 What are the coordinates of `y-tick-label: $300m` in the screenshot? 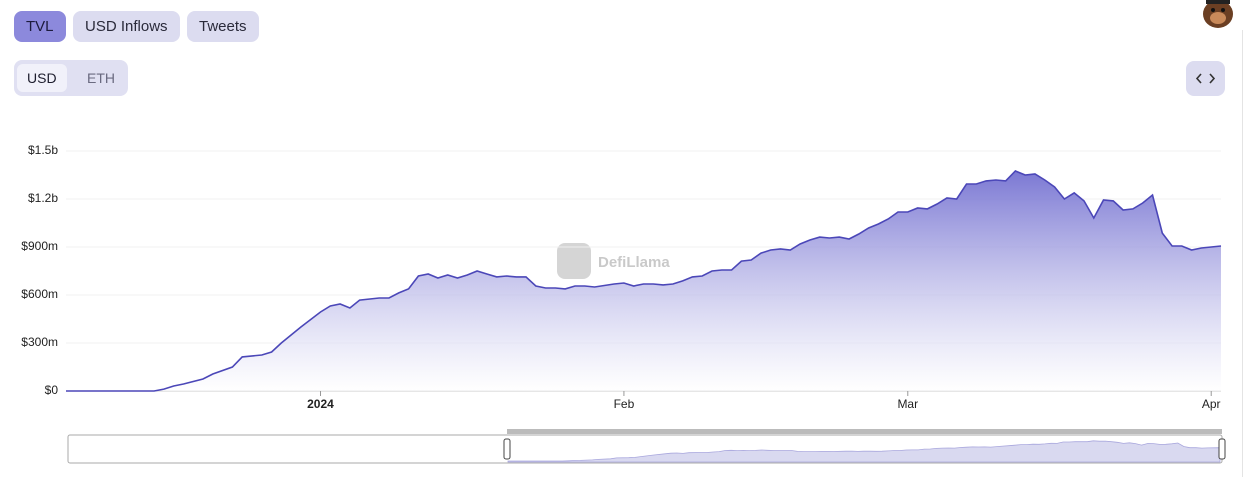 It's located at (39, 342).